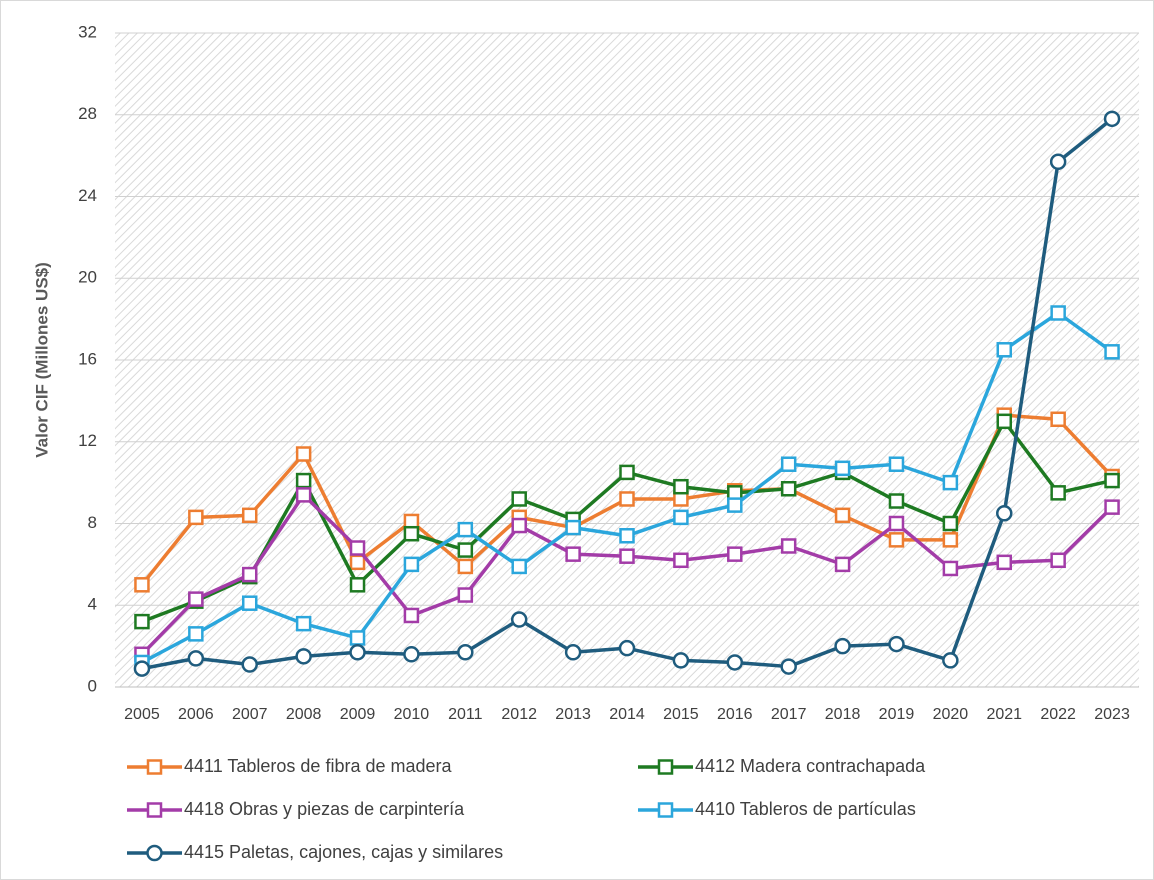  What do you see at coordinates (1004, 714) in the screenshot?
I see `x-tick-label: 2021` at bounding box center [1004, 714].